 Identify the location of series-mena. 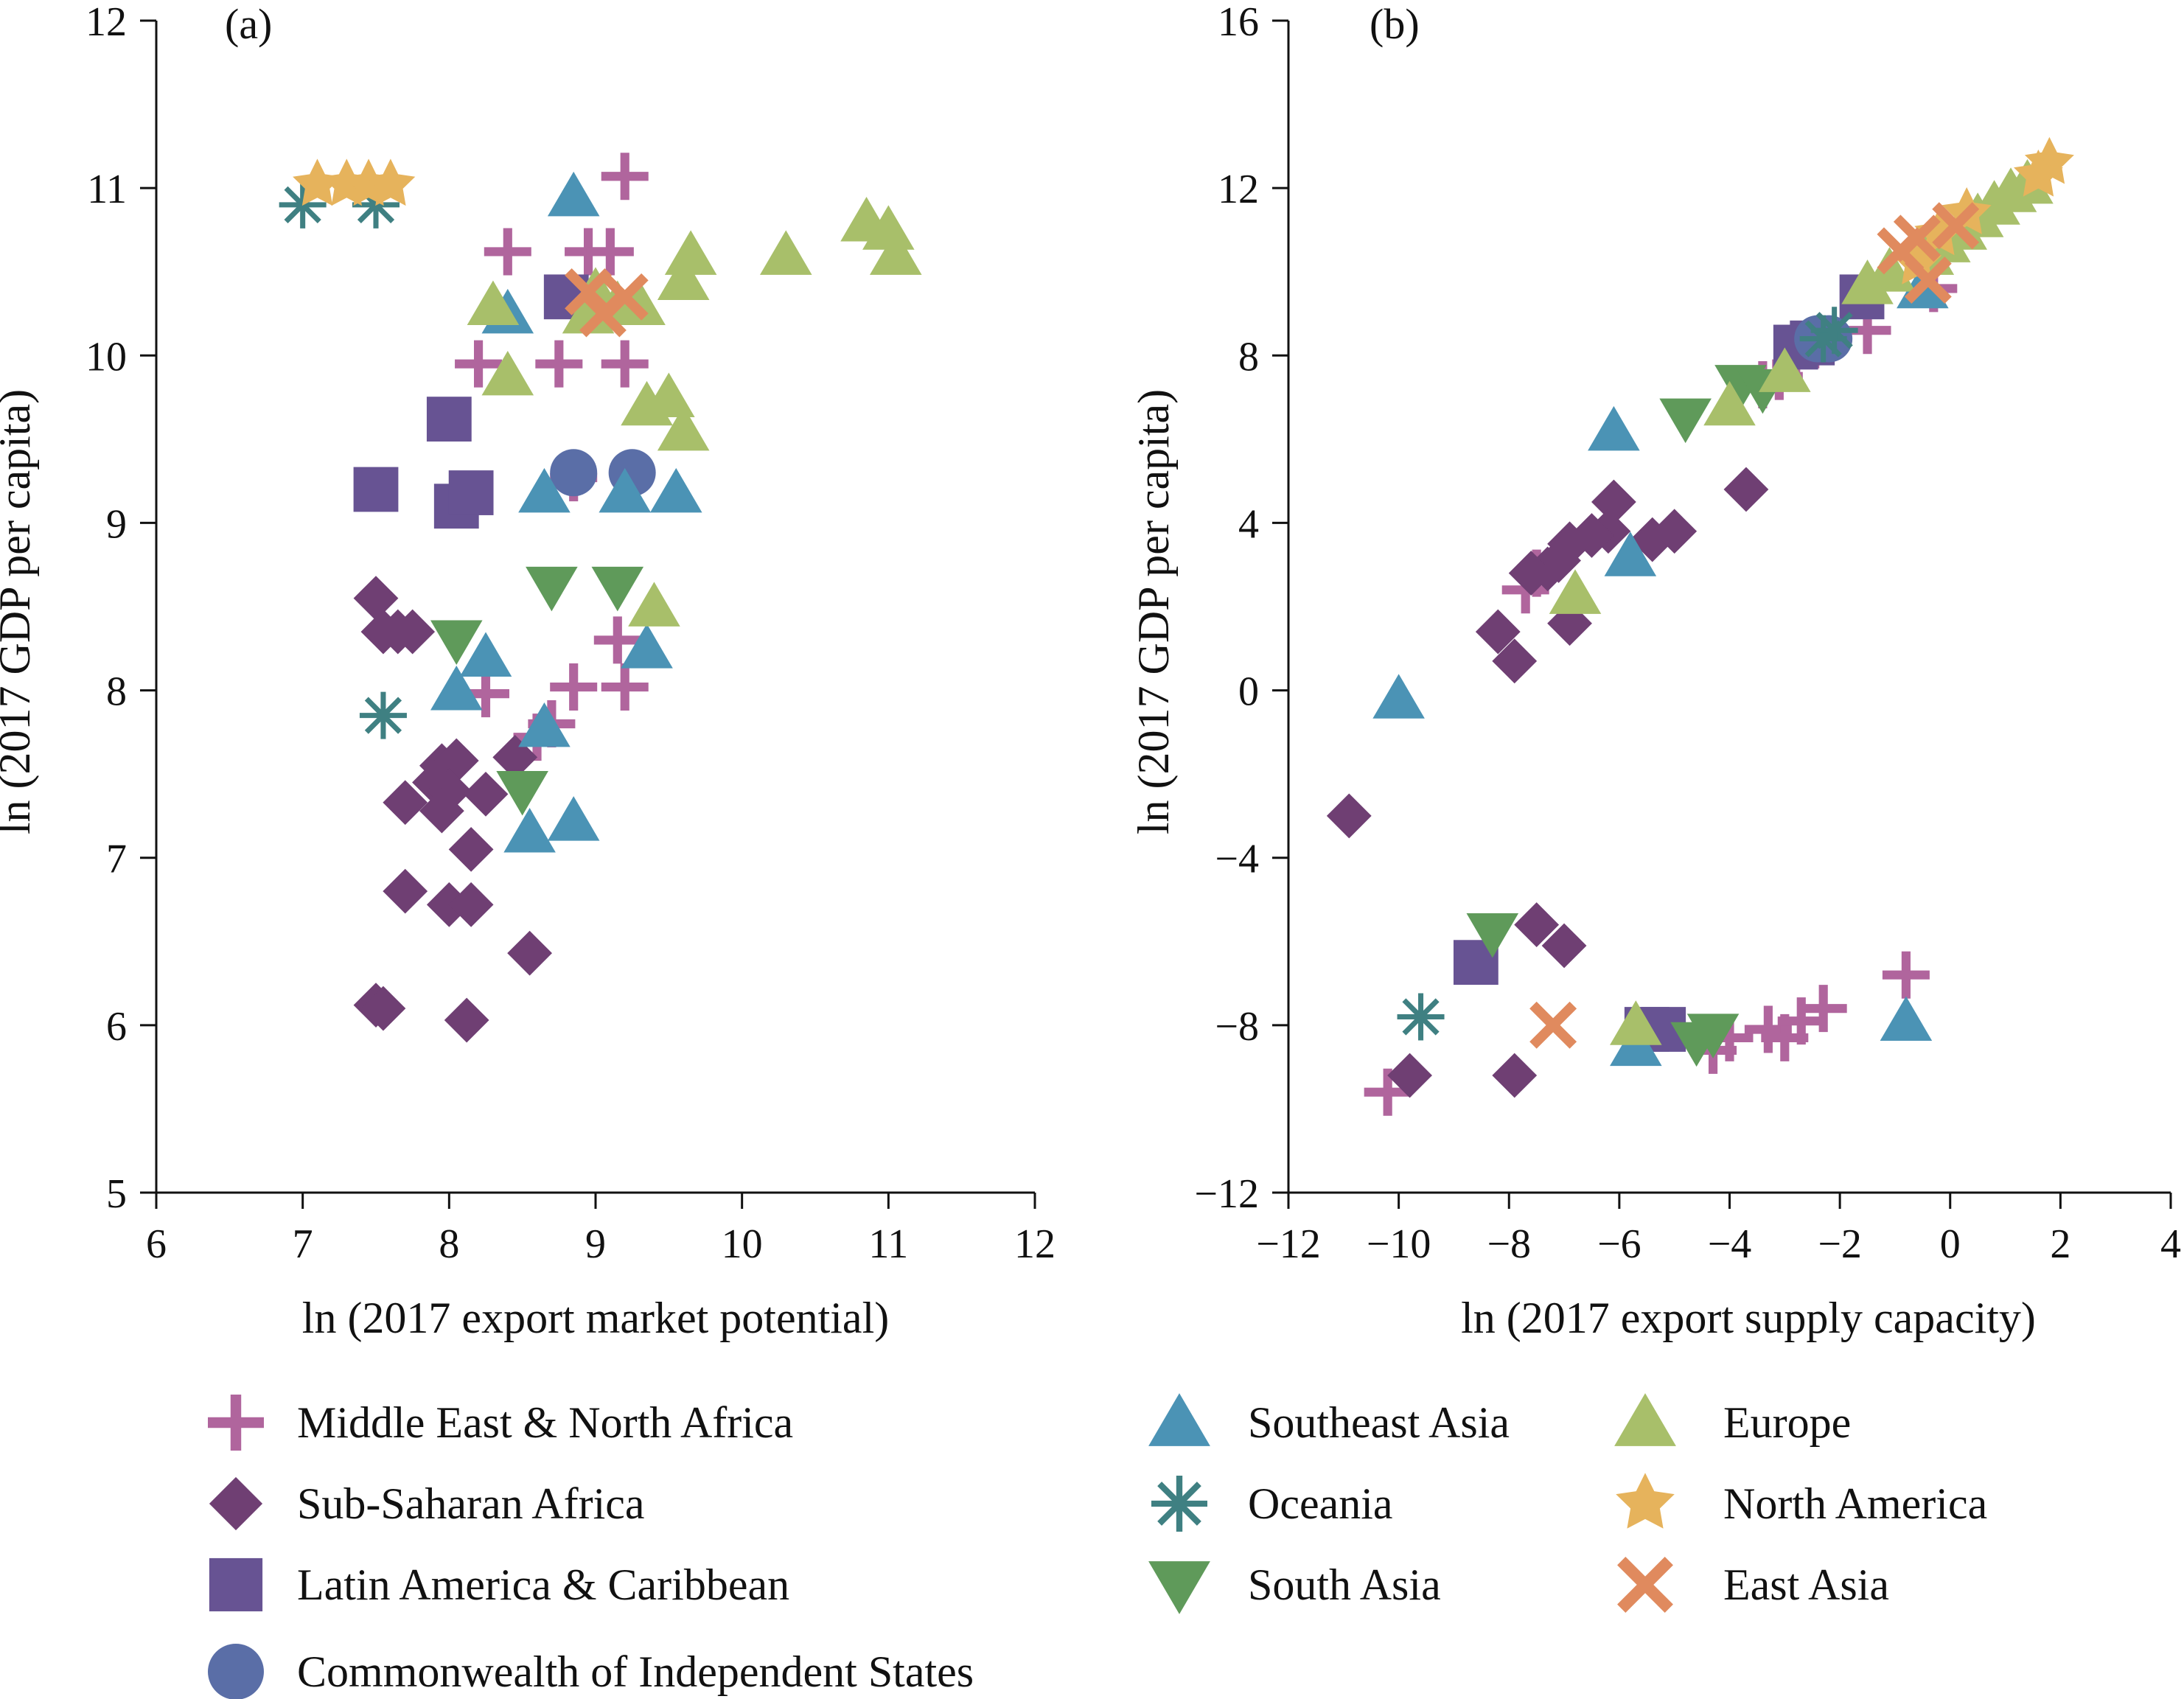
(1661, 672).